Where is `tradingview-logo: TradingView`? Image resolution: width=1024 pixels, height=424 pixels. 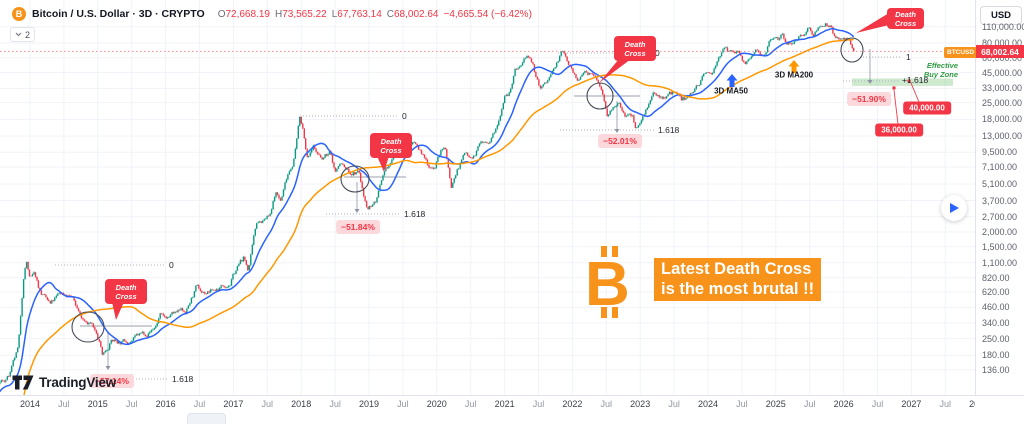 tradingview-logo: TradingView is located at coordinates (64, 382).